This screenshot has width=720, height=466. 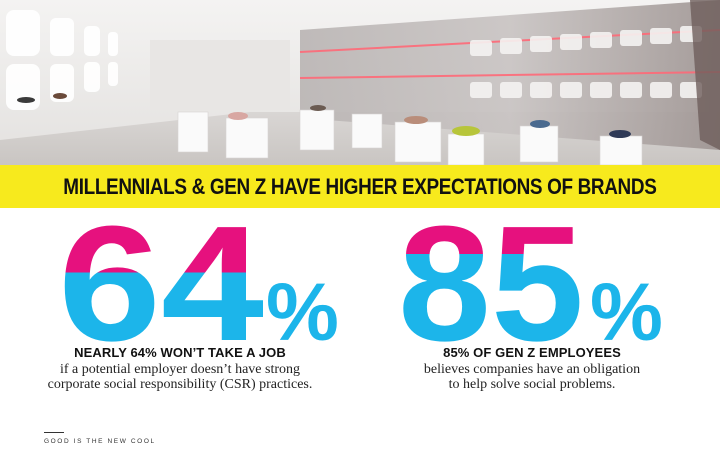 I want to click on stat-85-headline: 85% OF GEN Z EMPLOYEES, so click(x=532, y=352).